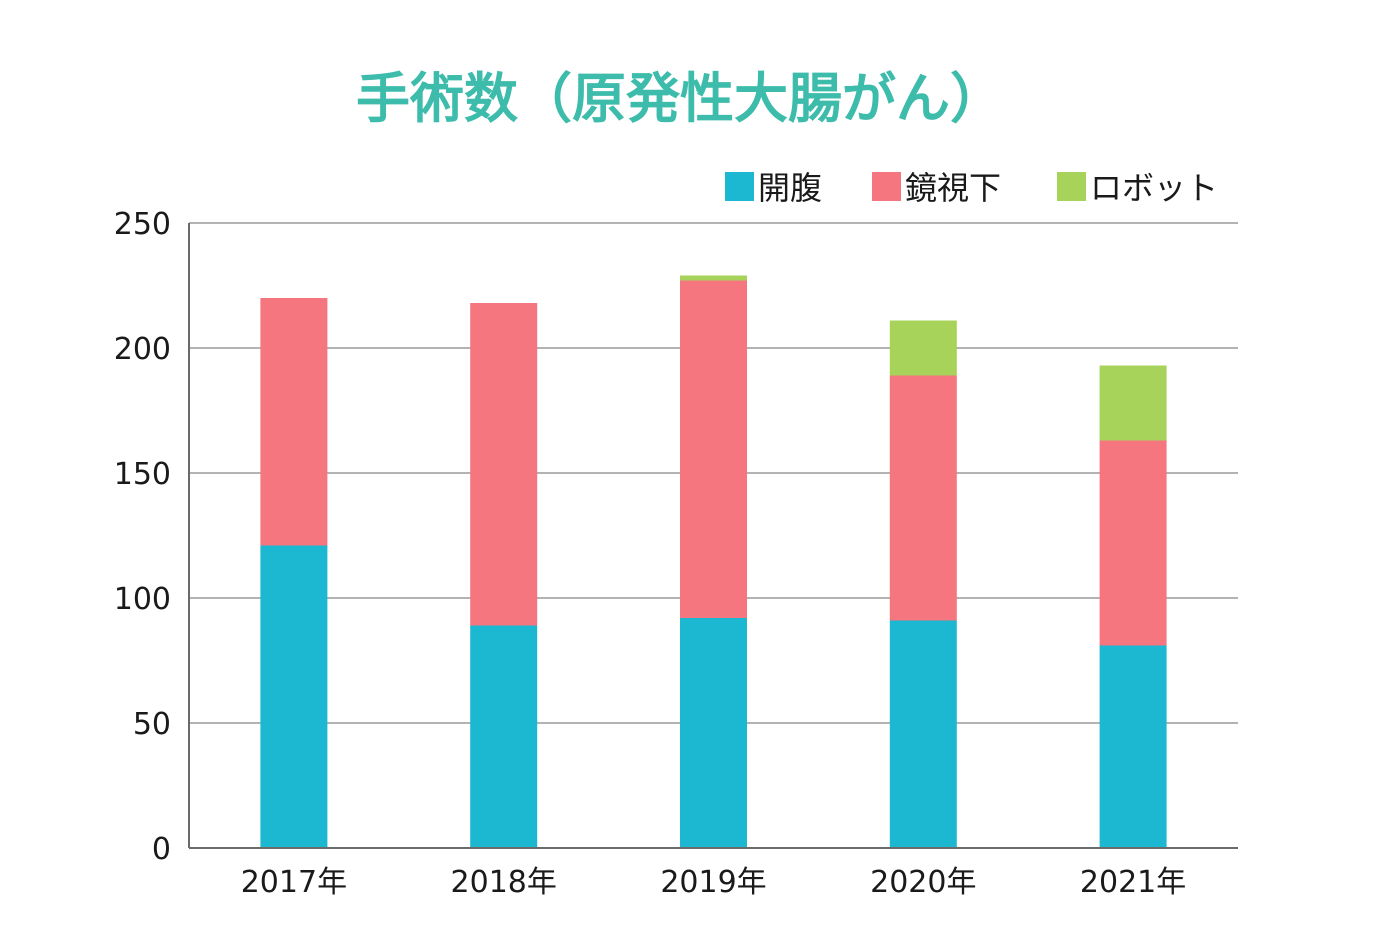  Describe the element at coordinates (294, 882) in the screenshot. I see `x-tick-label: 2017年` at that location.